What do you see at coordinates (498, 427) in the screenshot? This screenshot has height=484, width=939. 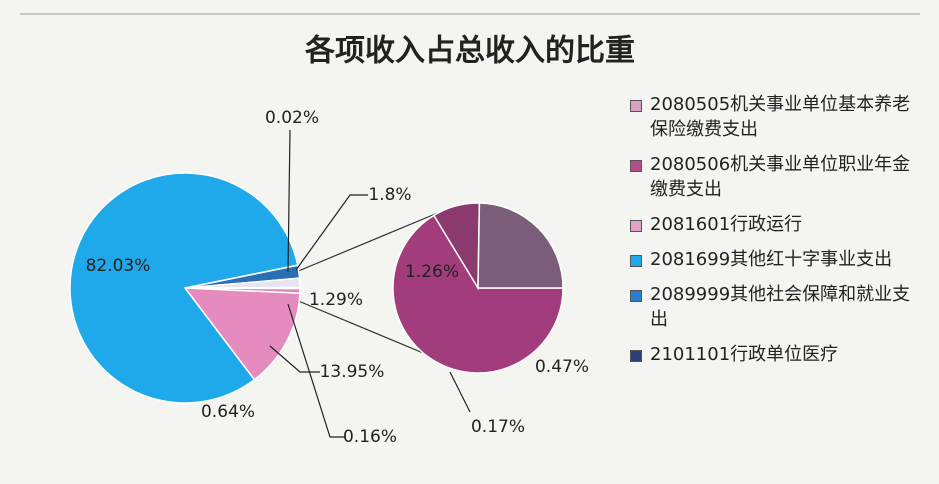 I see `data-label: 0.17%` at bounding box center [498, 427].